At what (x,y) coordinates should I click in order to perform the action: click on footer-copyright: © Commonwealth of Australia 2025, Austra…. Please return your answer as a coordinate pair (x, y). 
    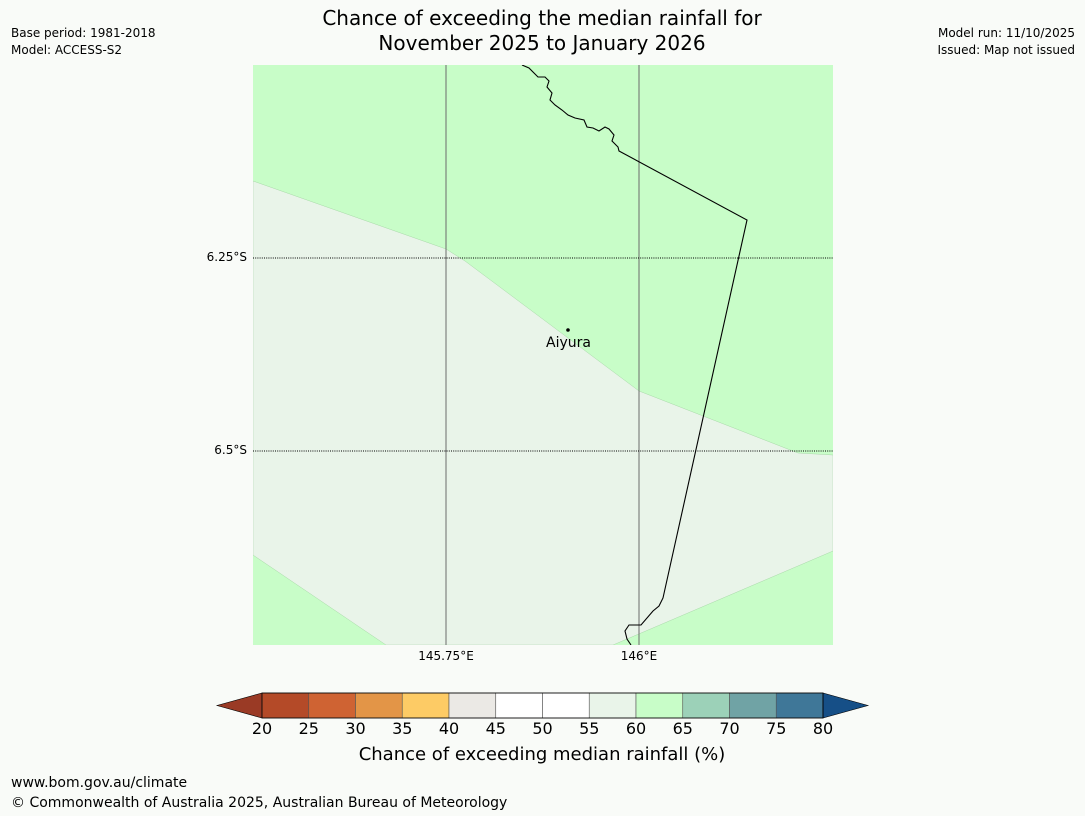
    Looking at the image, I should click on (259, 803).